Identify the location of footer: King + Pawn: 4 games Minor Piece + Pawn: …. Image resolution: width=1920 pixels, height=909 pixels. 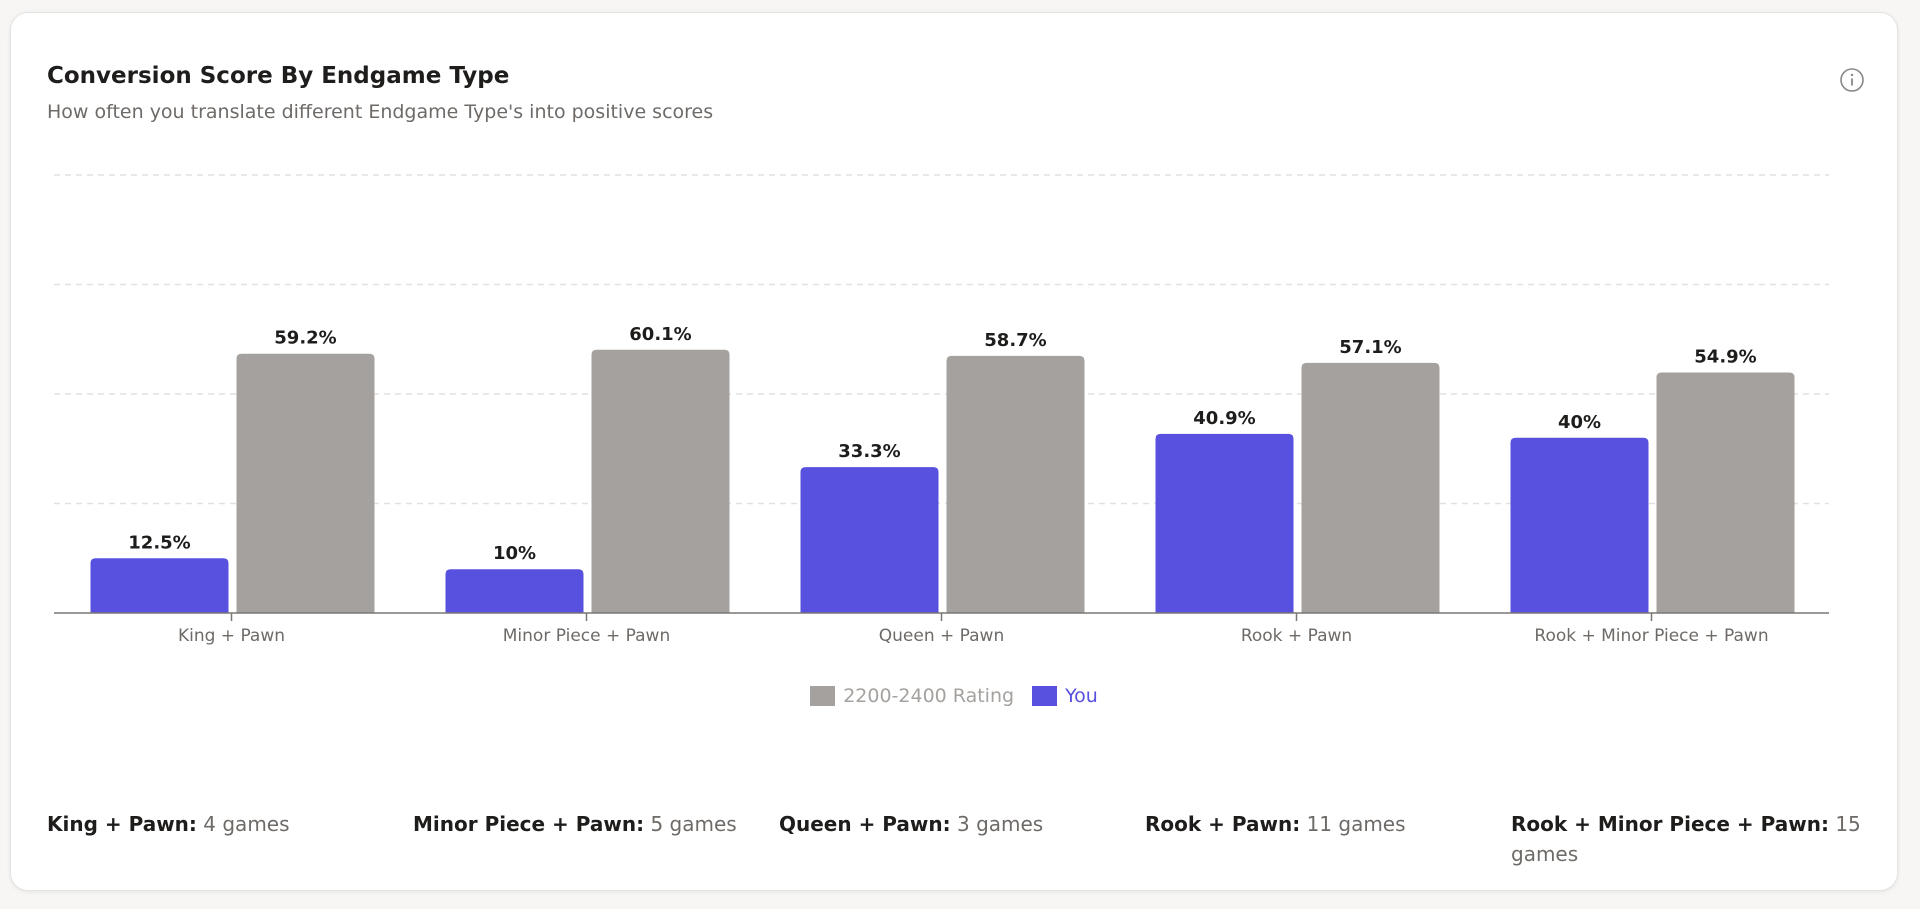
(962, 839).